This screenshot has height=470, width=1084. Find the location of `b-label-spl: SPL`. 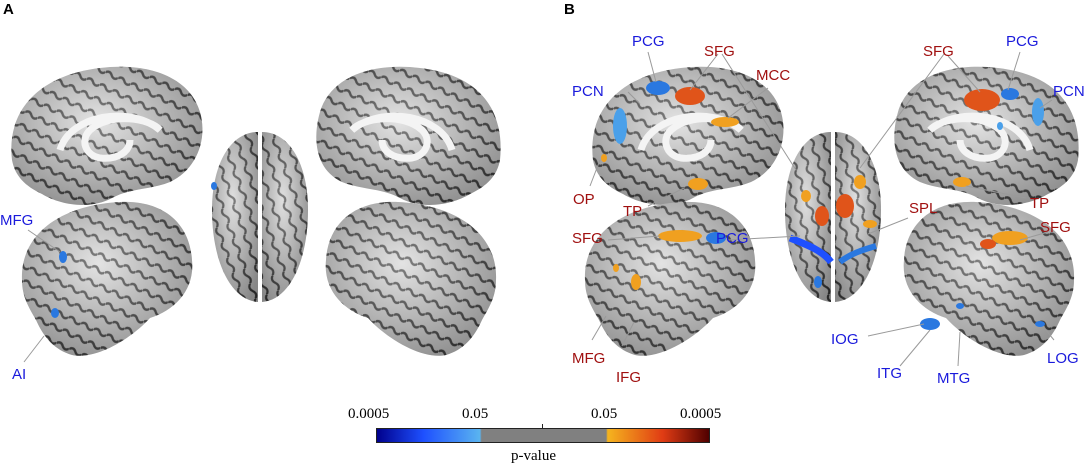

b-label-spl: SPL is located at coordinates (923, 208).